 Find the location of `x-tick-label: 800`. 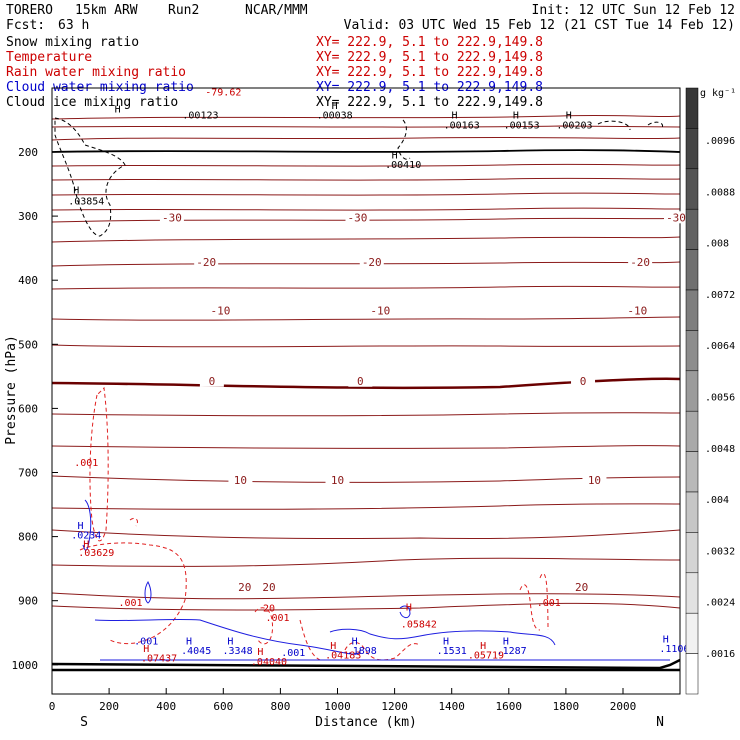

x-tick-label: 800 is located at coordinates (280, 706).